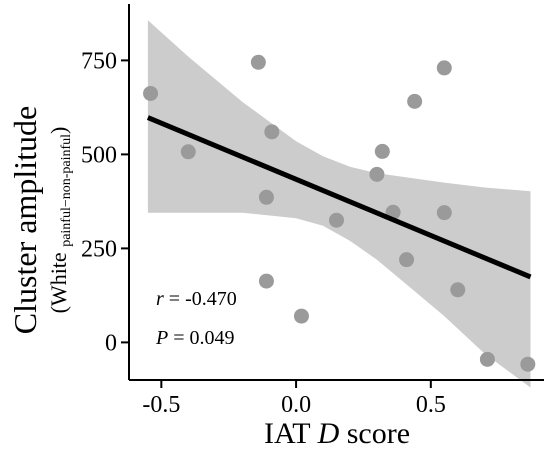 The width and height of the screenshot is (550, 449). Describe the element at coordinates (296, 405) in the screenshot. I see `x-tick-label: 0.0` at that location.